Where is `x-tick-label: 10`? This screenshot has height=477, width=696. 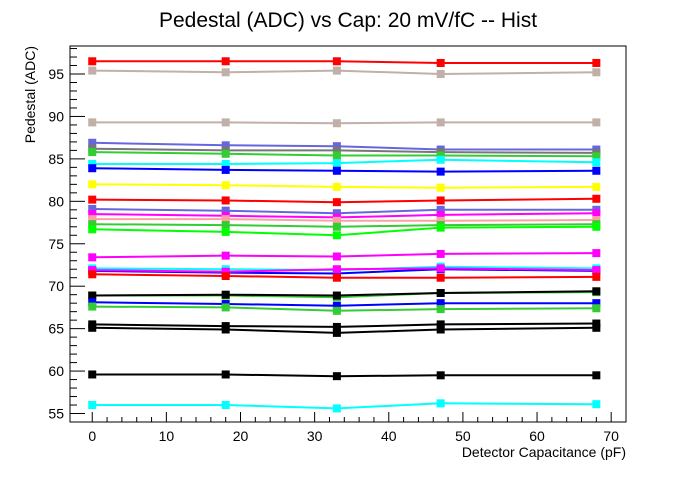
x-tick-label: 10 is located at coordinates (167, 436).